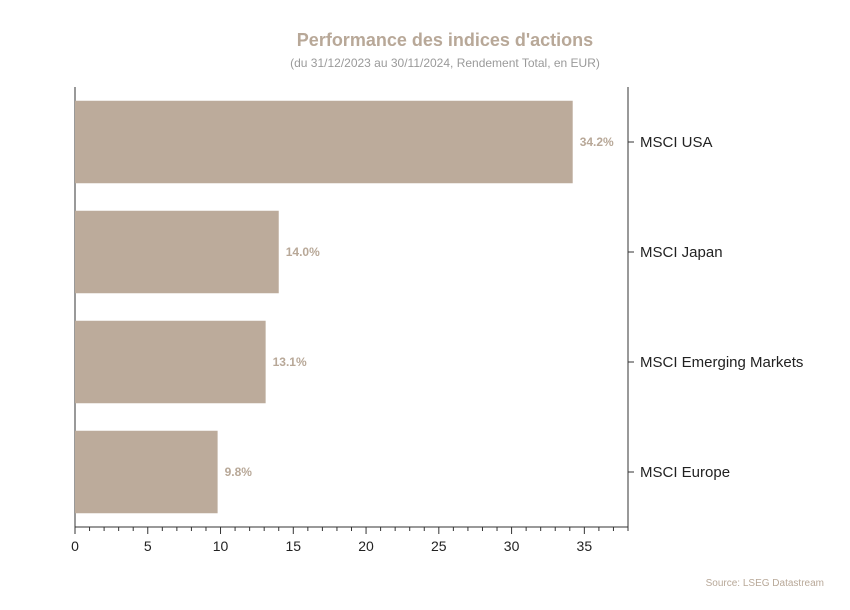  Describe the element at coordinates (721, 362) in the screenshot. I see `category-label: MSCI Emerging Markets` at that location.